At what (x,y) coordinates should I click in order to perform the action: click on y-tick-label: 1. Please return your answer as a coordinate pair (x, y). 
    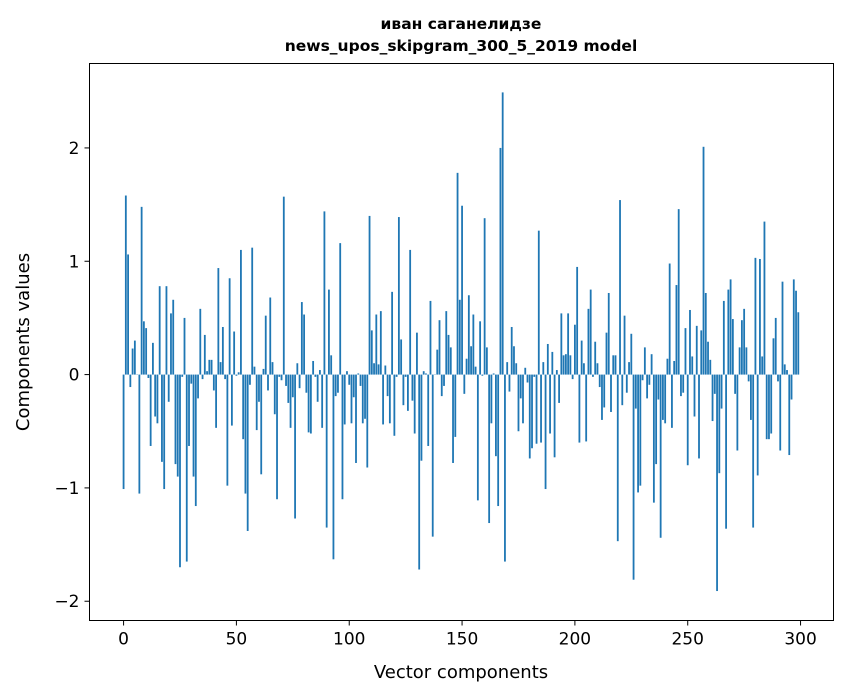
    Looking at the image, I should click on (74, 262).